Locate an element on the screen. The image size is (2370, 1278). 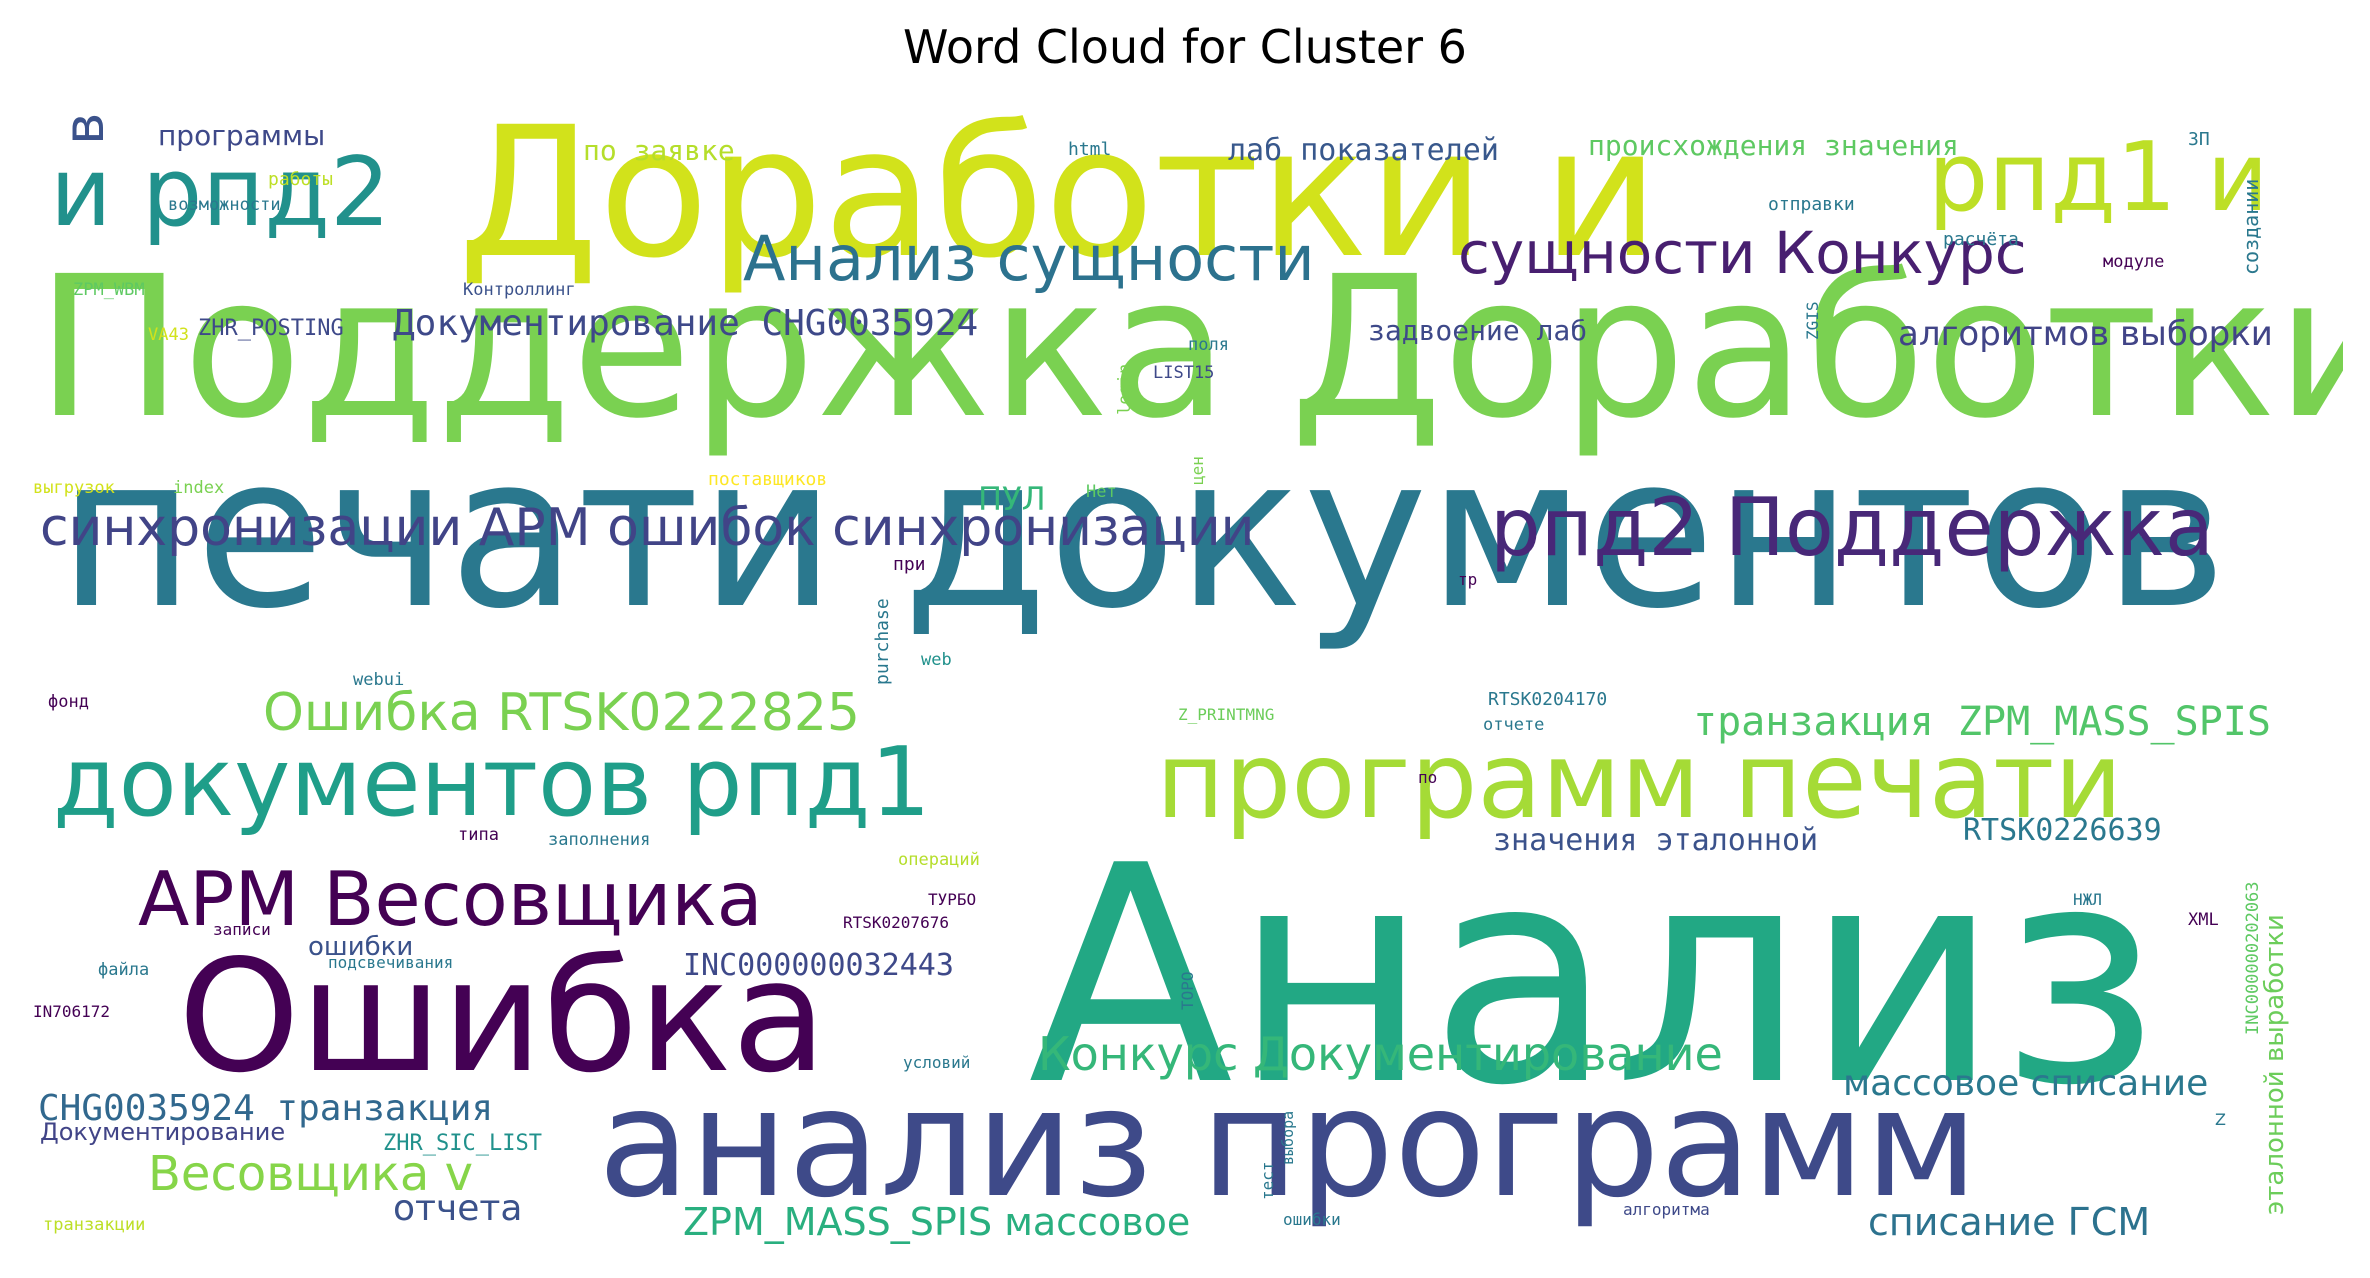
word-48: расчёта is located at coordinates (1981, 239).